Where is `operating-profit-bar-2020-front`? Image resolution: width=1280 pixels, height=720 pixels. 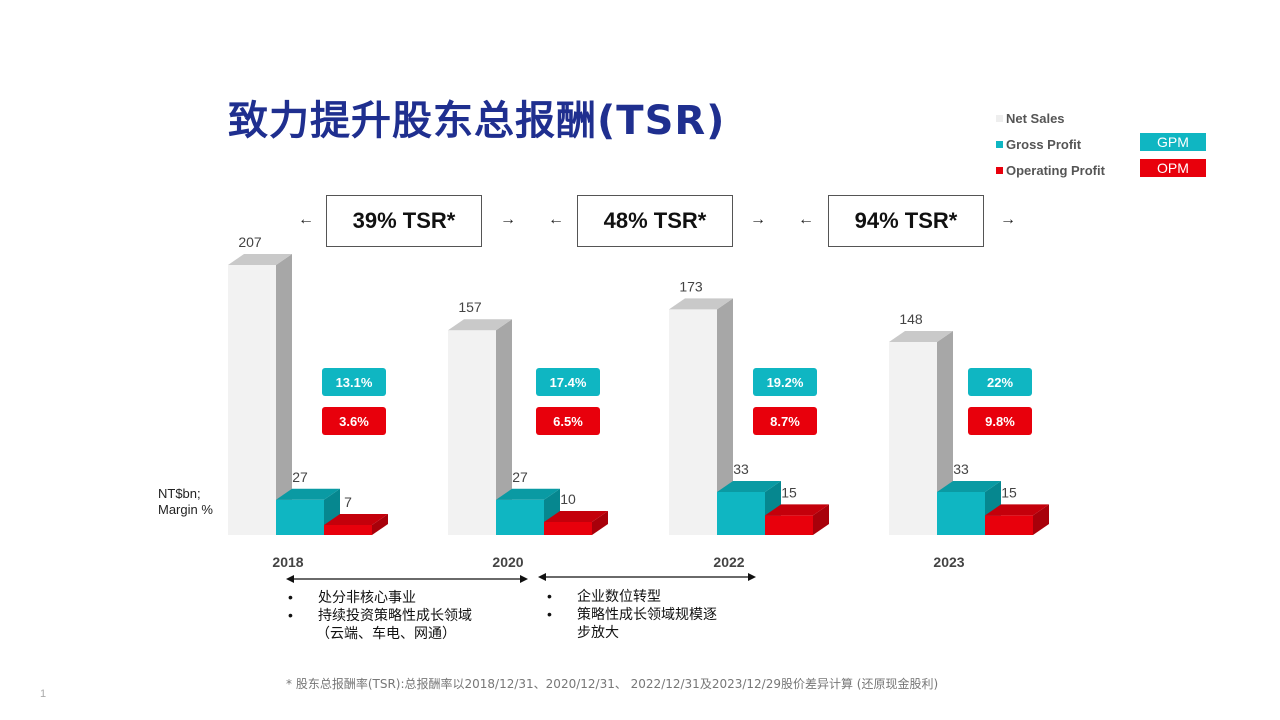
operating-profit-bar-2020-front is located at coordinates (568, 528).